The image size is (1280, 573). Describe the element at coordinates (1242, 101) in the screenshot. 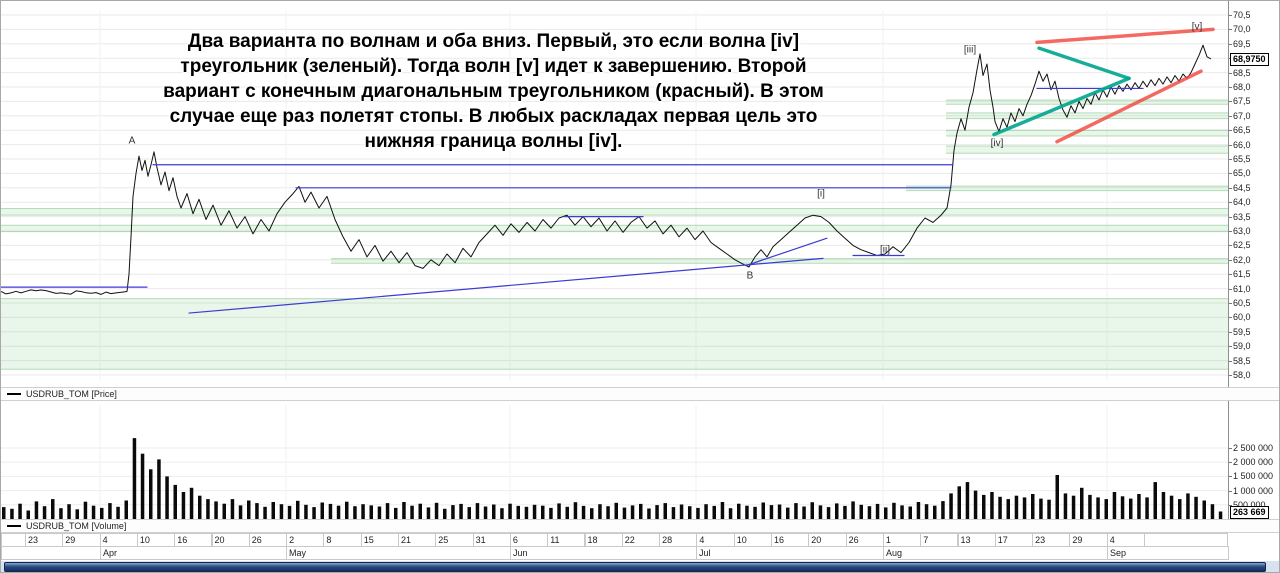

I see `price-axis-label: 67,5` at that location.